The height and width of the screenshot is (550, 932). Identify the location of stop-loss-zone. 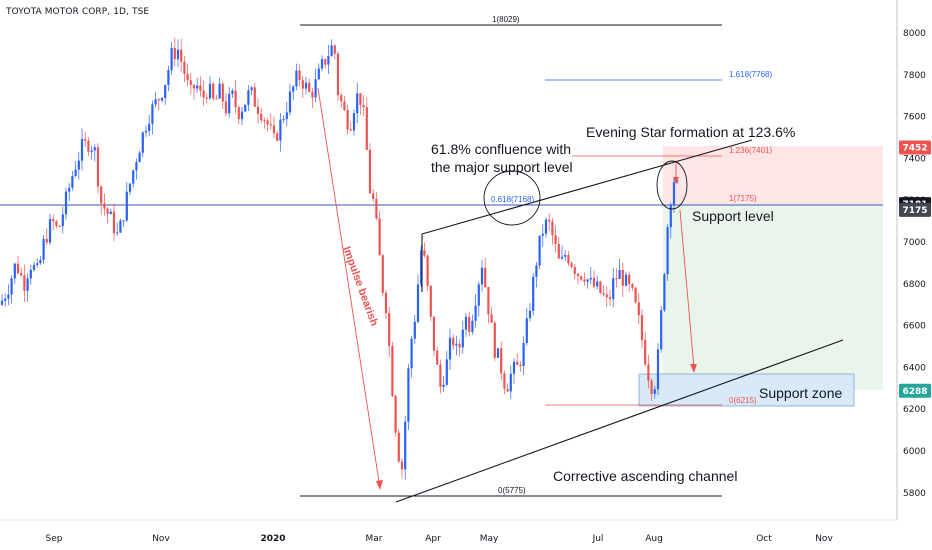
(773, 175).